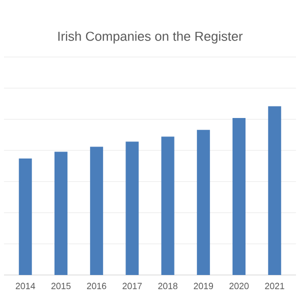 The image size is (300, 300). I want to click on x-tick-label: 2018, so click(168, 286).